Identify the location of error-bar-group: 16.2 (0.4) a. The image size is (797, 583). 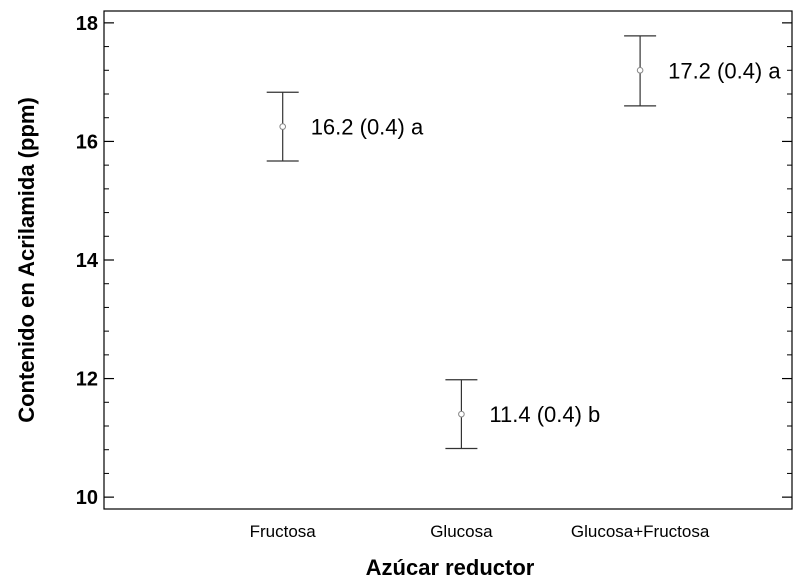
(345, 126).